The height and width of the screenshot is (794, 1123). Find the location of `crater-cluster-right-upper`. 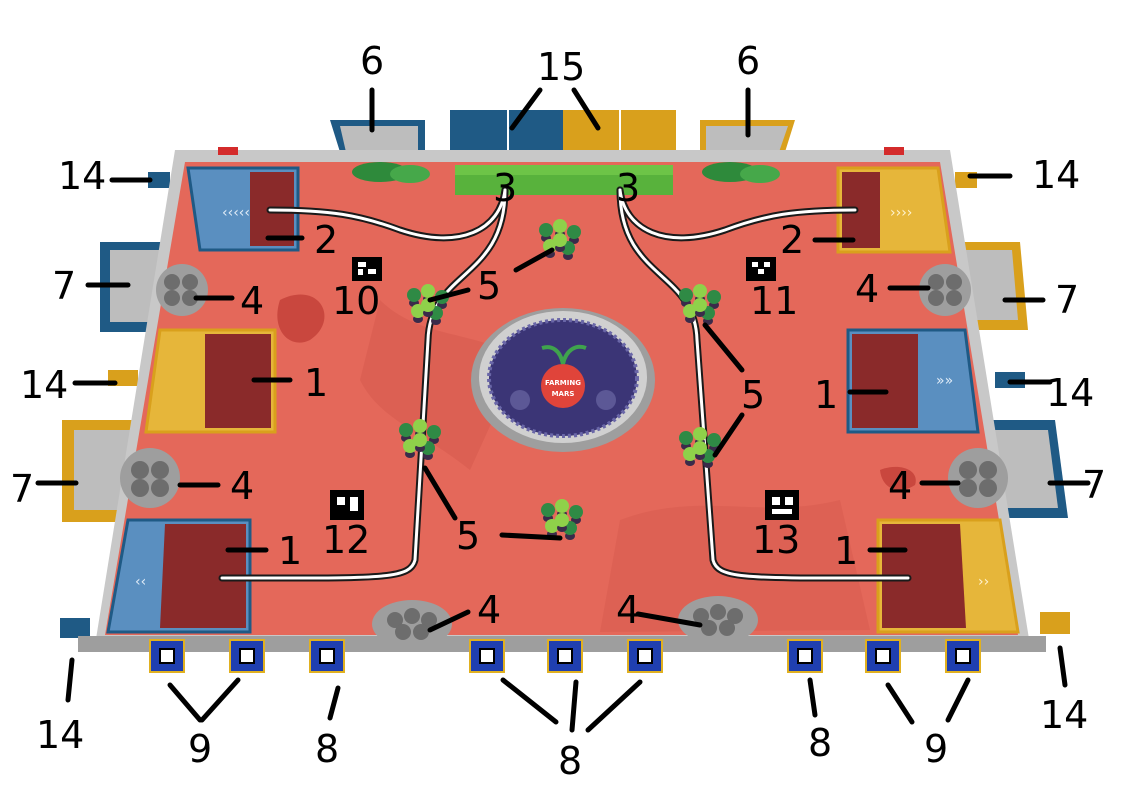

crater-cluster-right-upper is located at coordinates (945, 290).